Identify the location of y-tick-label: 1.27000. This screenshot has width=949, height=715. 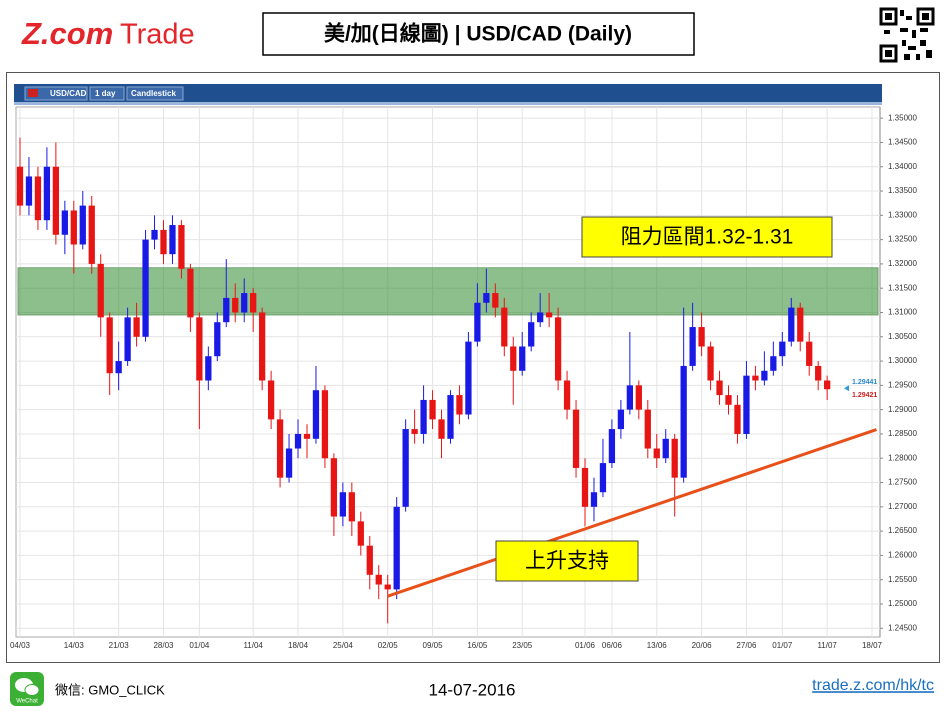
(902, 506).